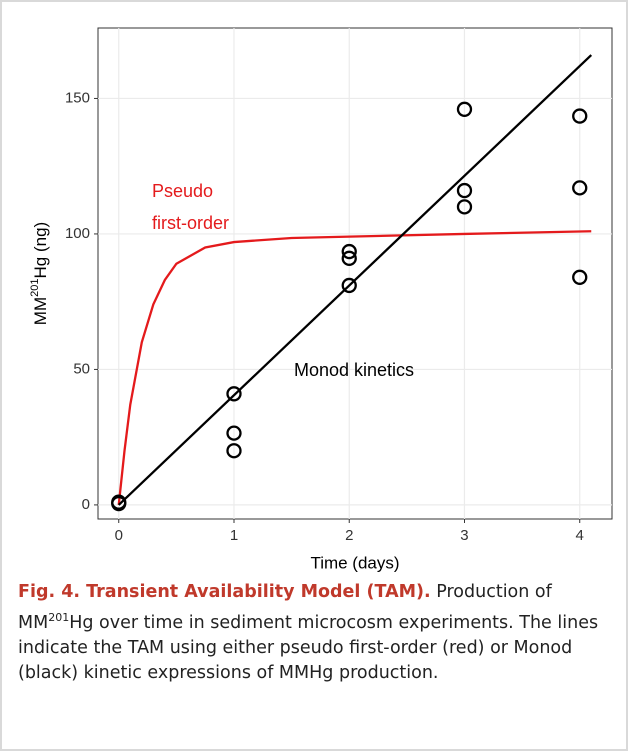 Image resolution: width=628 pixels, height=751 pixels. Describe the element at coordinates (182, 191) in the screenshot. I see `annotation: Pseudo` at that location.